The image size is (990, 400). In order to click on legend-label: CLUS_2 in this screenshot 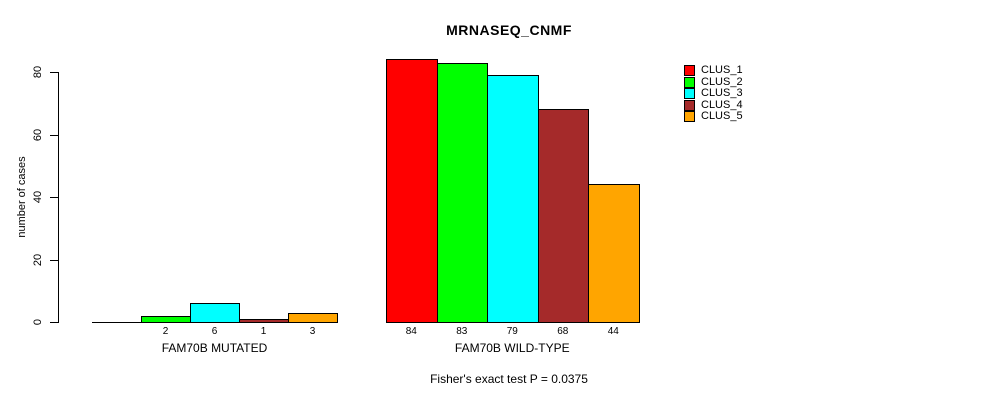, I will do `click(722, 81)`.